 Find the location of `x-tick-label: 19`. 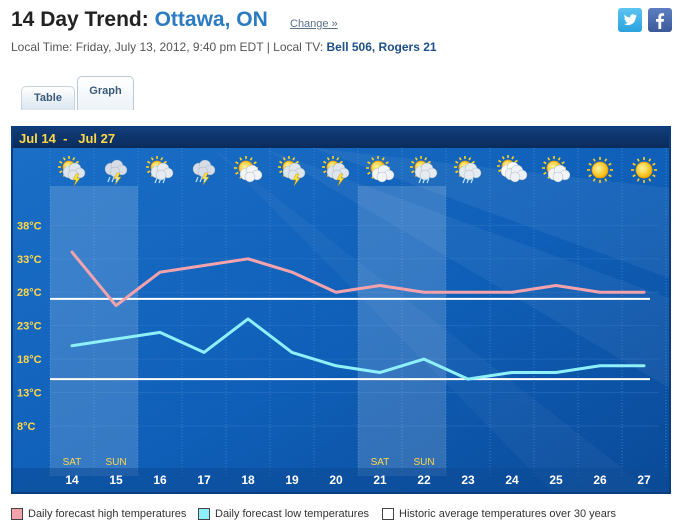

x-tick-label: 19 is located at coordinates (292, 480).